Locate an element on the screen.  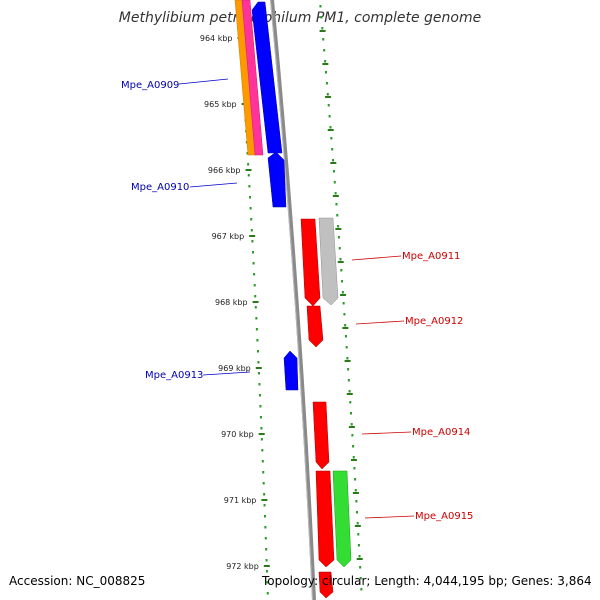
gene-feature-grey is located at coordinates (328, 261).